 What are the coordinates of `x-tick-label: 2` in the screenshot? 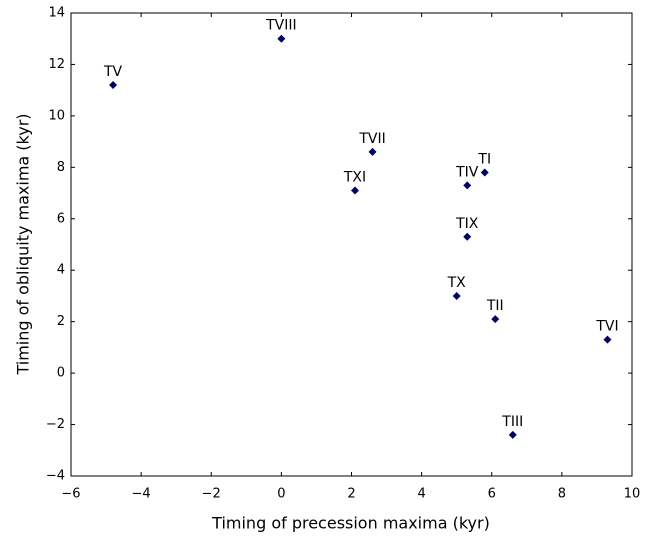 It's located at (351, 494).